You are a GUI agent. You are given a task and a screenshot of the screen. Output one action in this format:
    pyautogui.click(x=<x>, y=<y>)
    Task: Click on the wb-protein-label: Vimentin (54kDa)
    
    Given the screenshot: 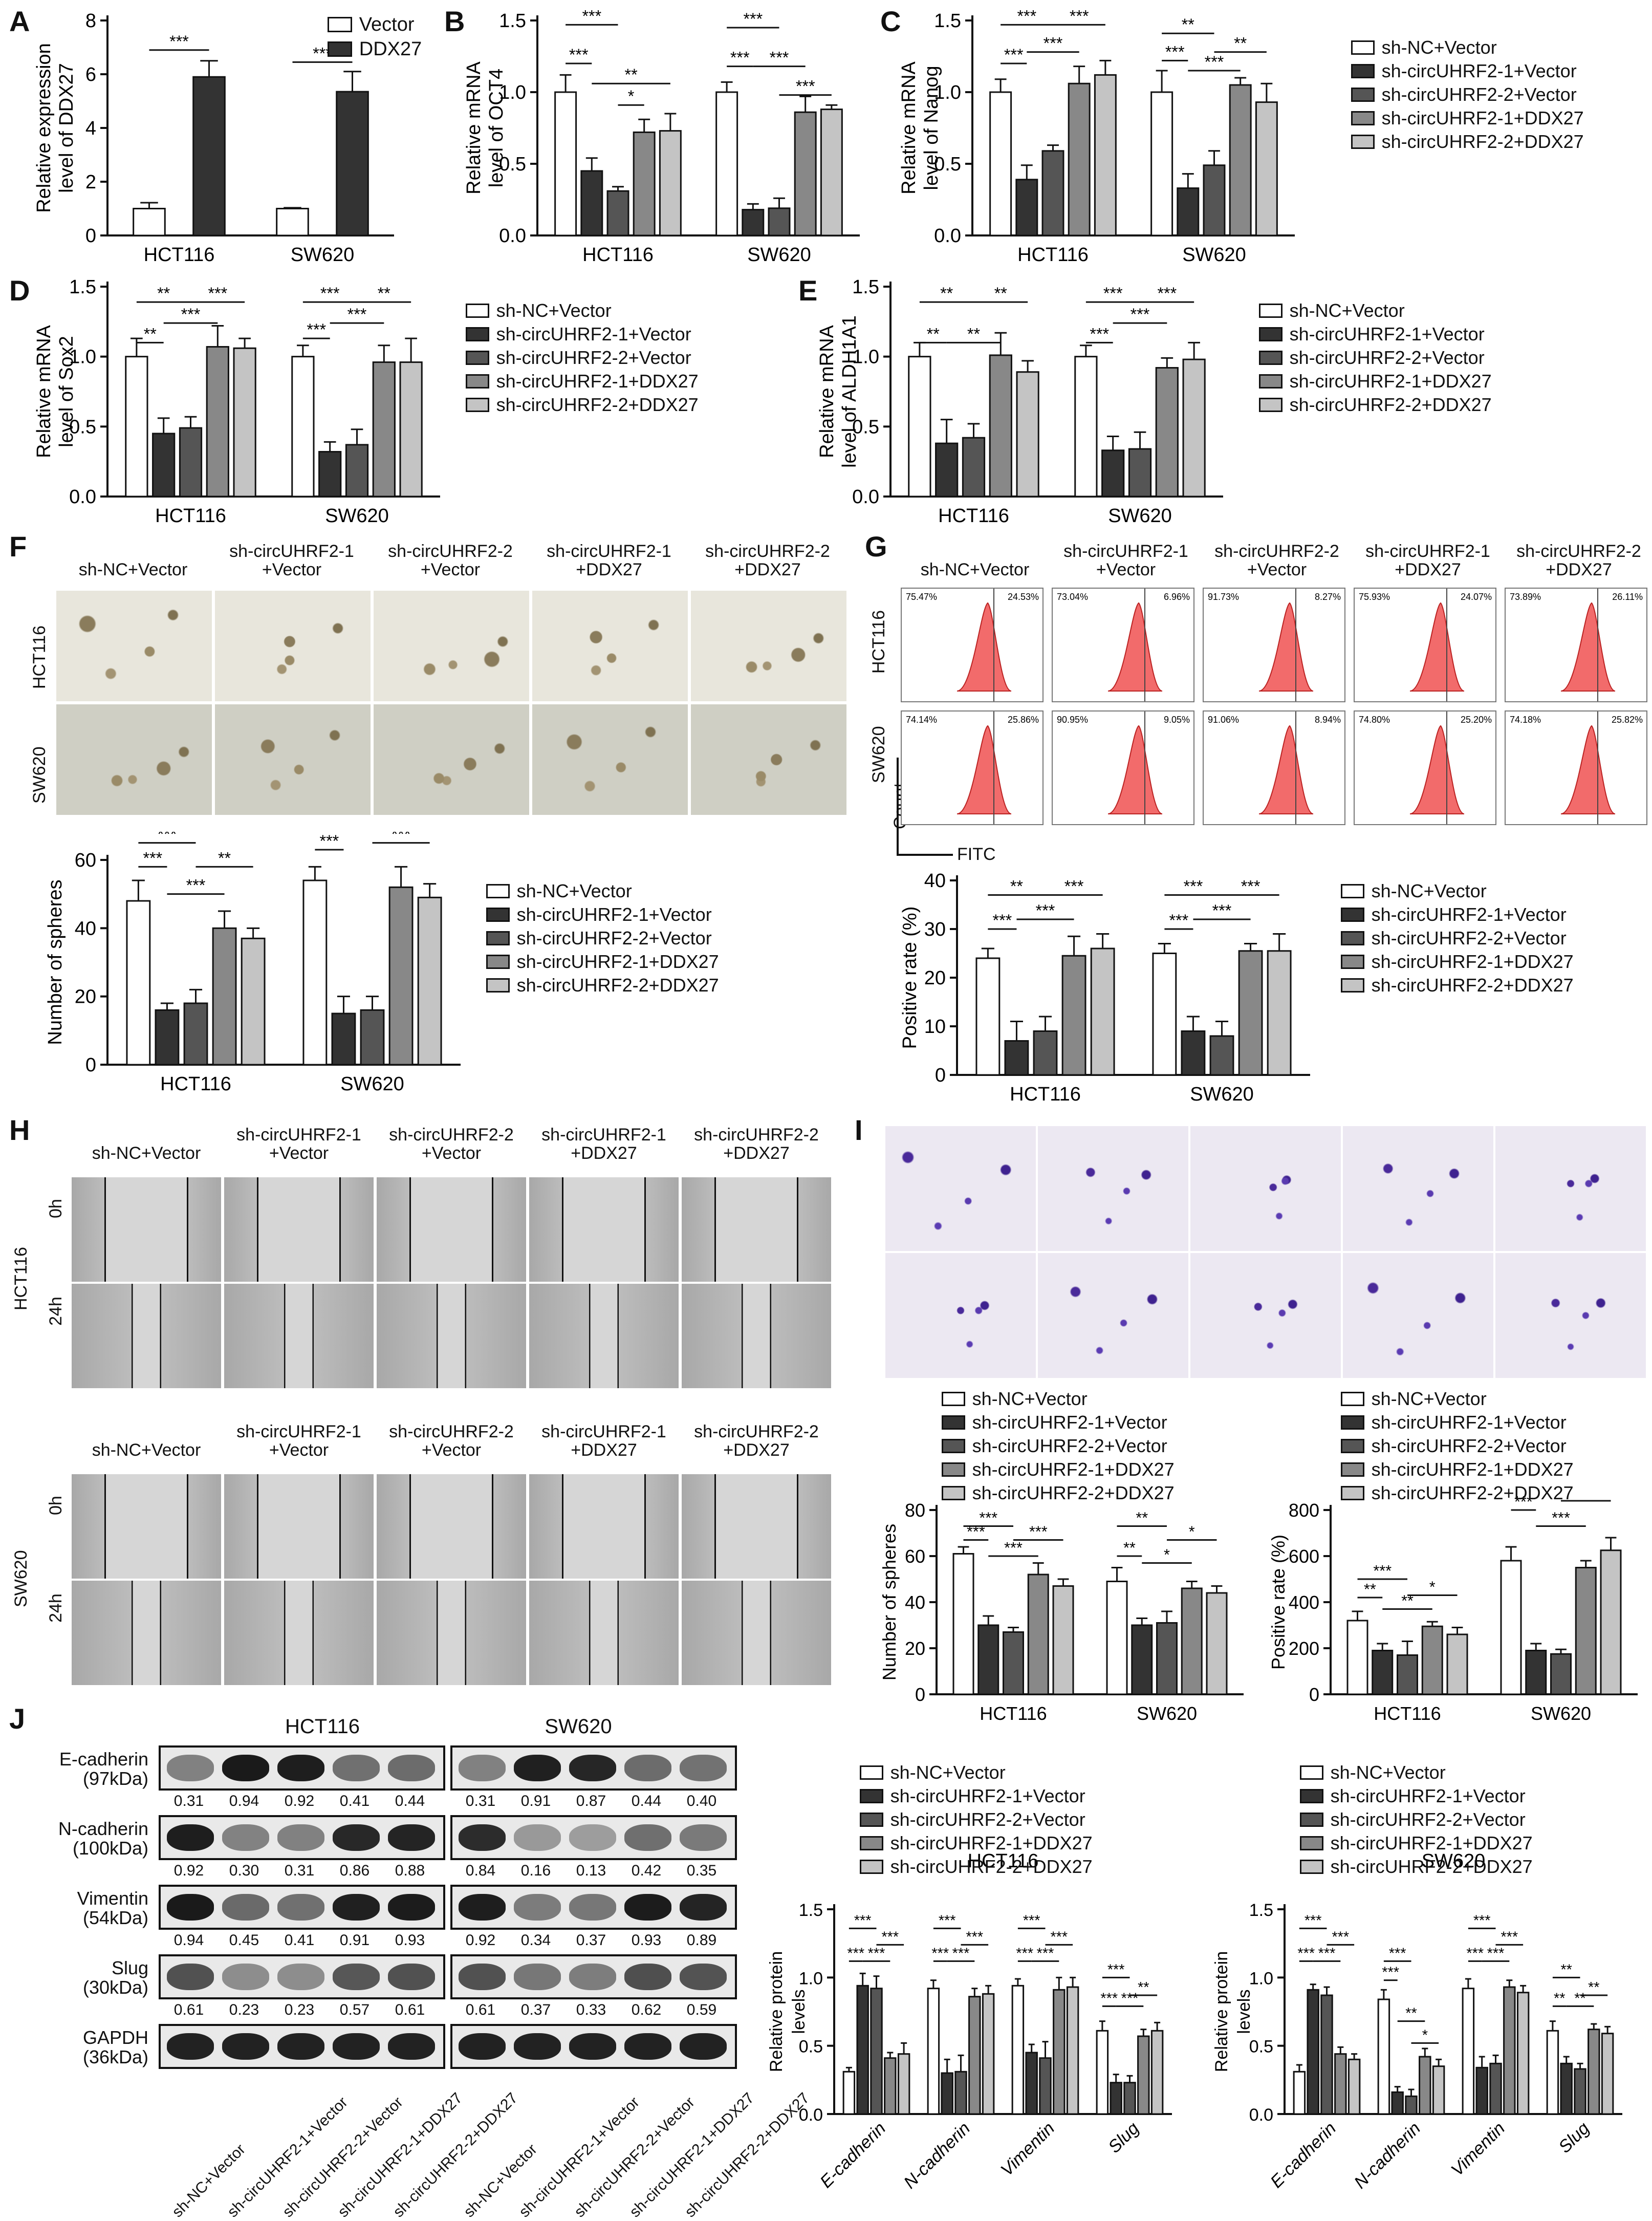 What is the action you would take?
    pyautogui.click(x=112, y=1908)
    